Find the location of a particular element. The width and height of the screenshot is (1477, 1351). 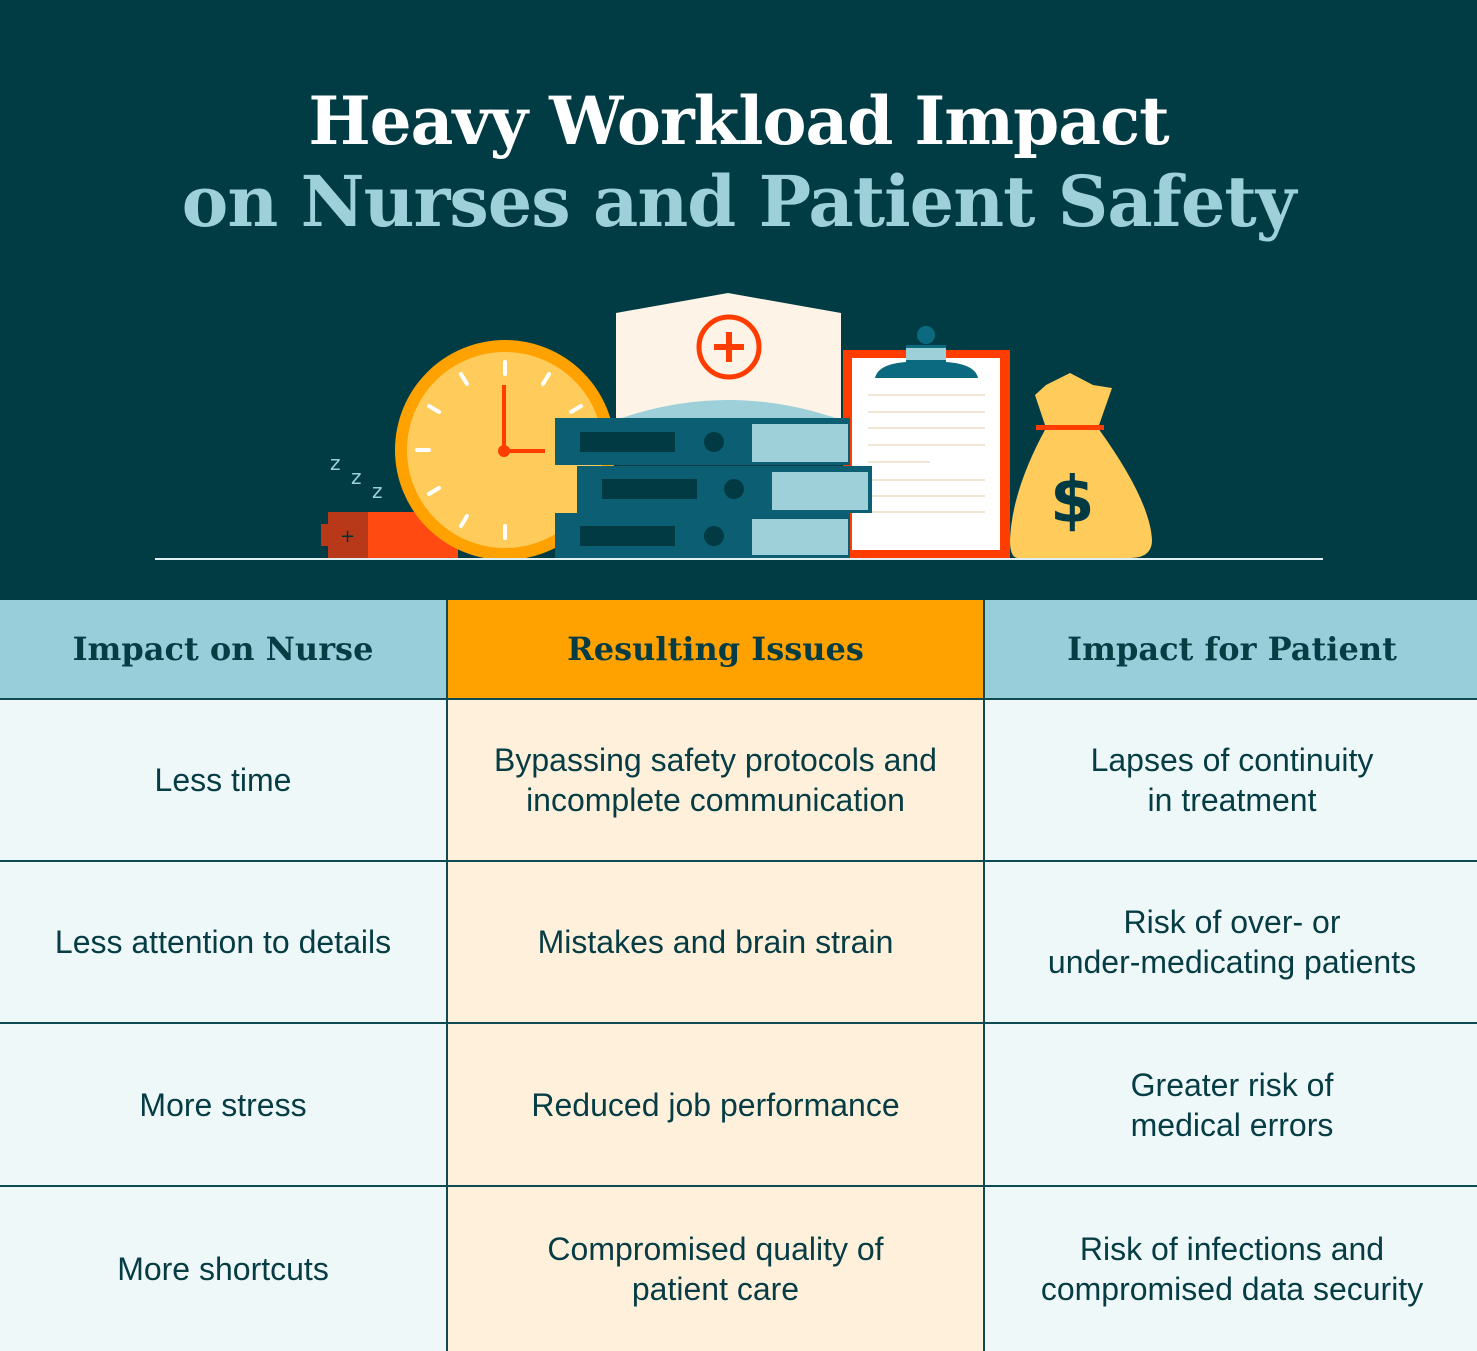

header-impact-for-patient: Impact for Patient is located at coordinates (1231, 649).